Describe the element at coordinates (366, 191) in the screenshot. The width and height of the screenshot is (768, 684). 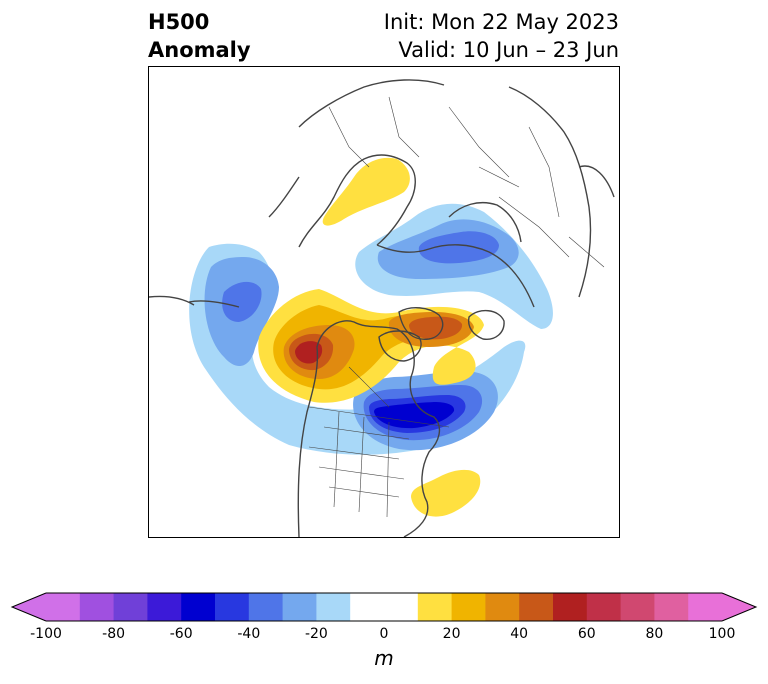
I see `positive-anomaly-europe` at that location.